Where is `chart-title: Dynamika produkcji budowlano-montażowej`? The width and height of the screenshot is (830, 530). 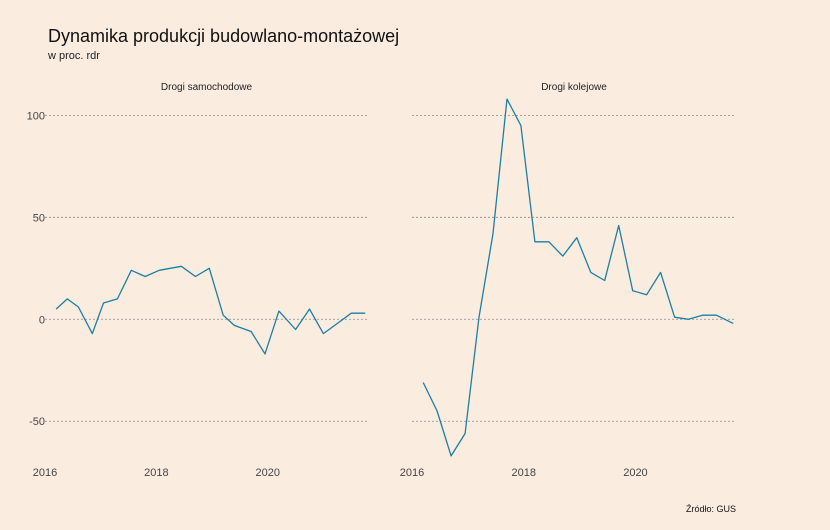
chart-title: Dynamika produkcji budowlano-montażowej is located at coordinates (224, 36).